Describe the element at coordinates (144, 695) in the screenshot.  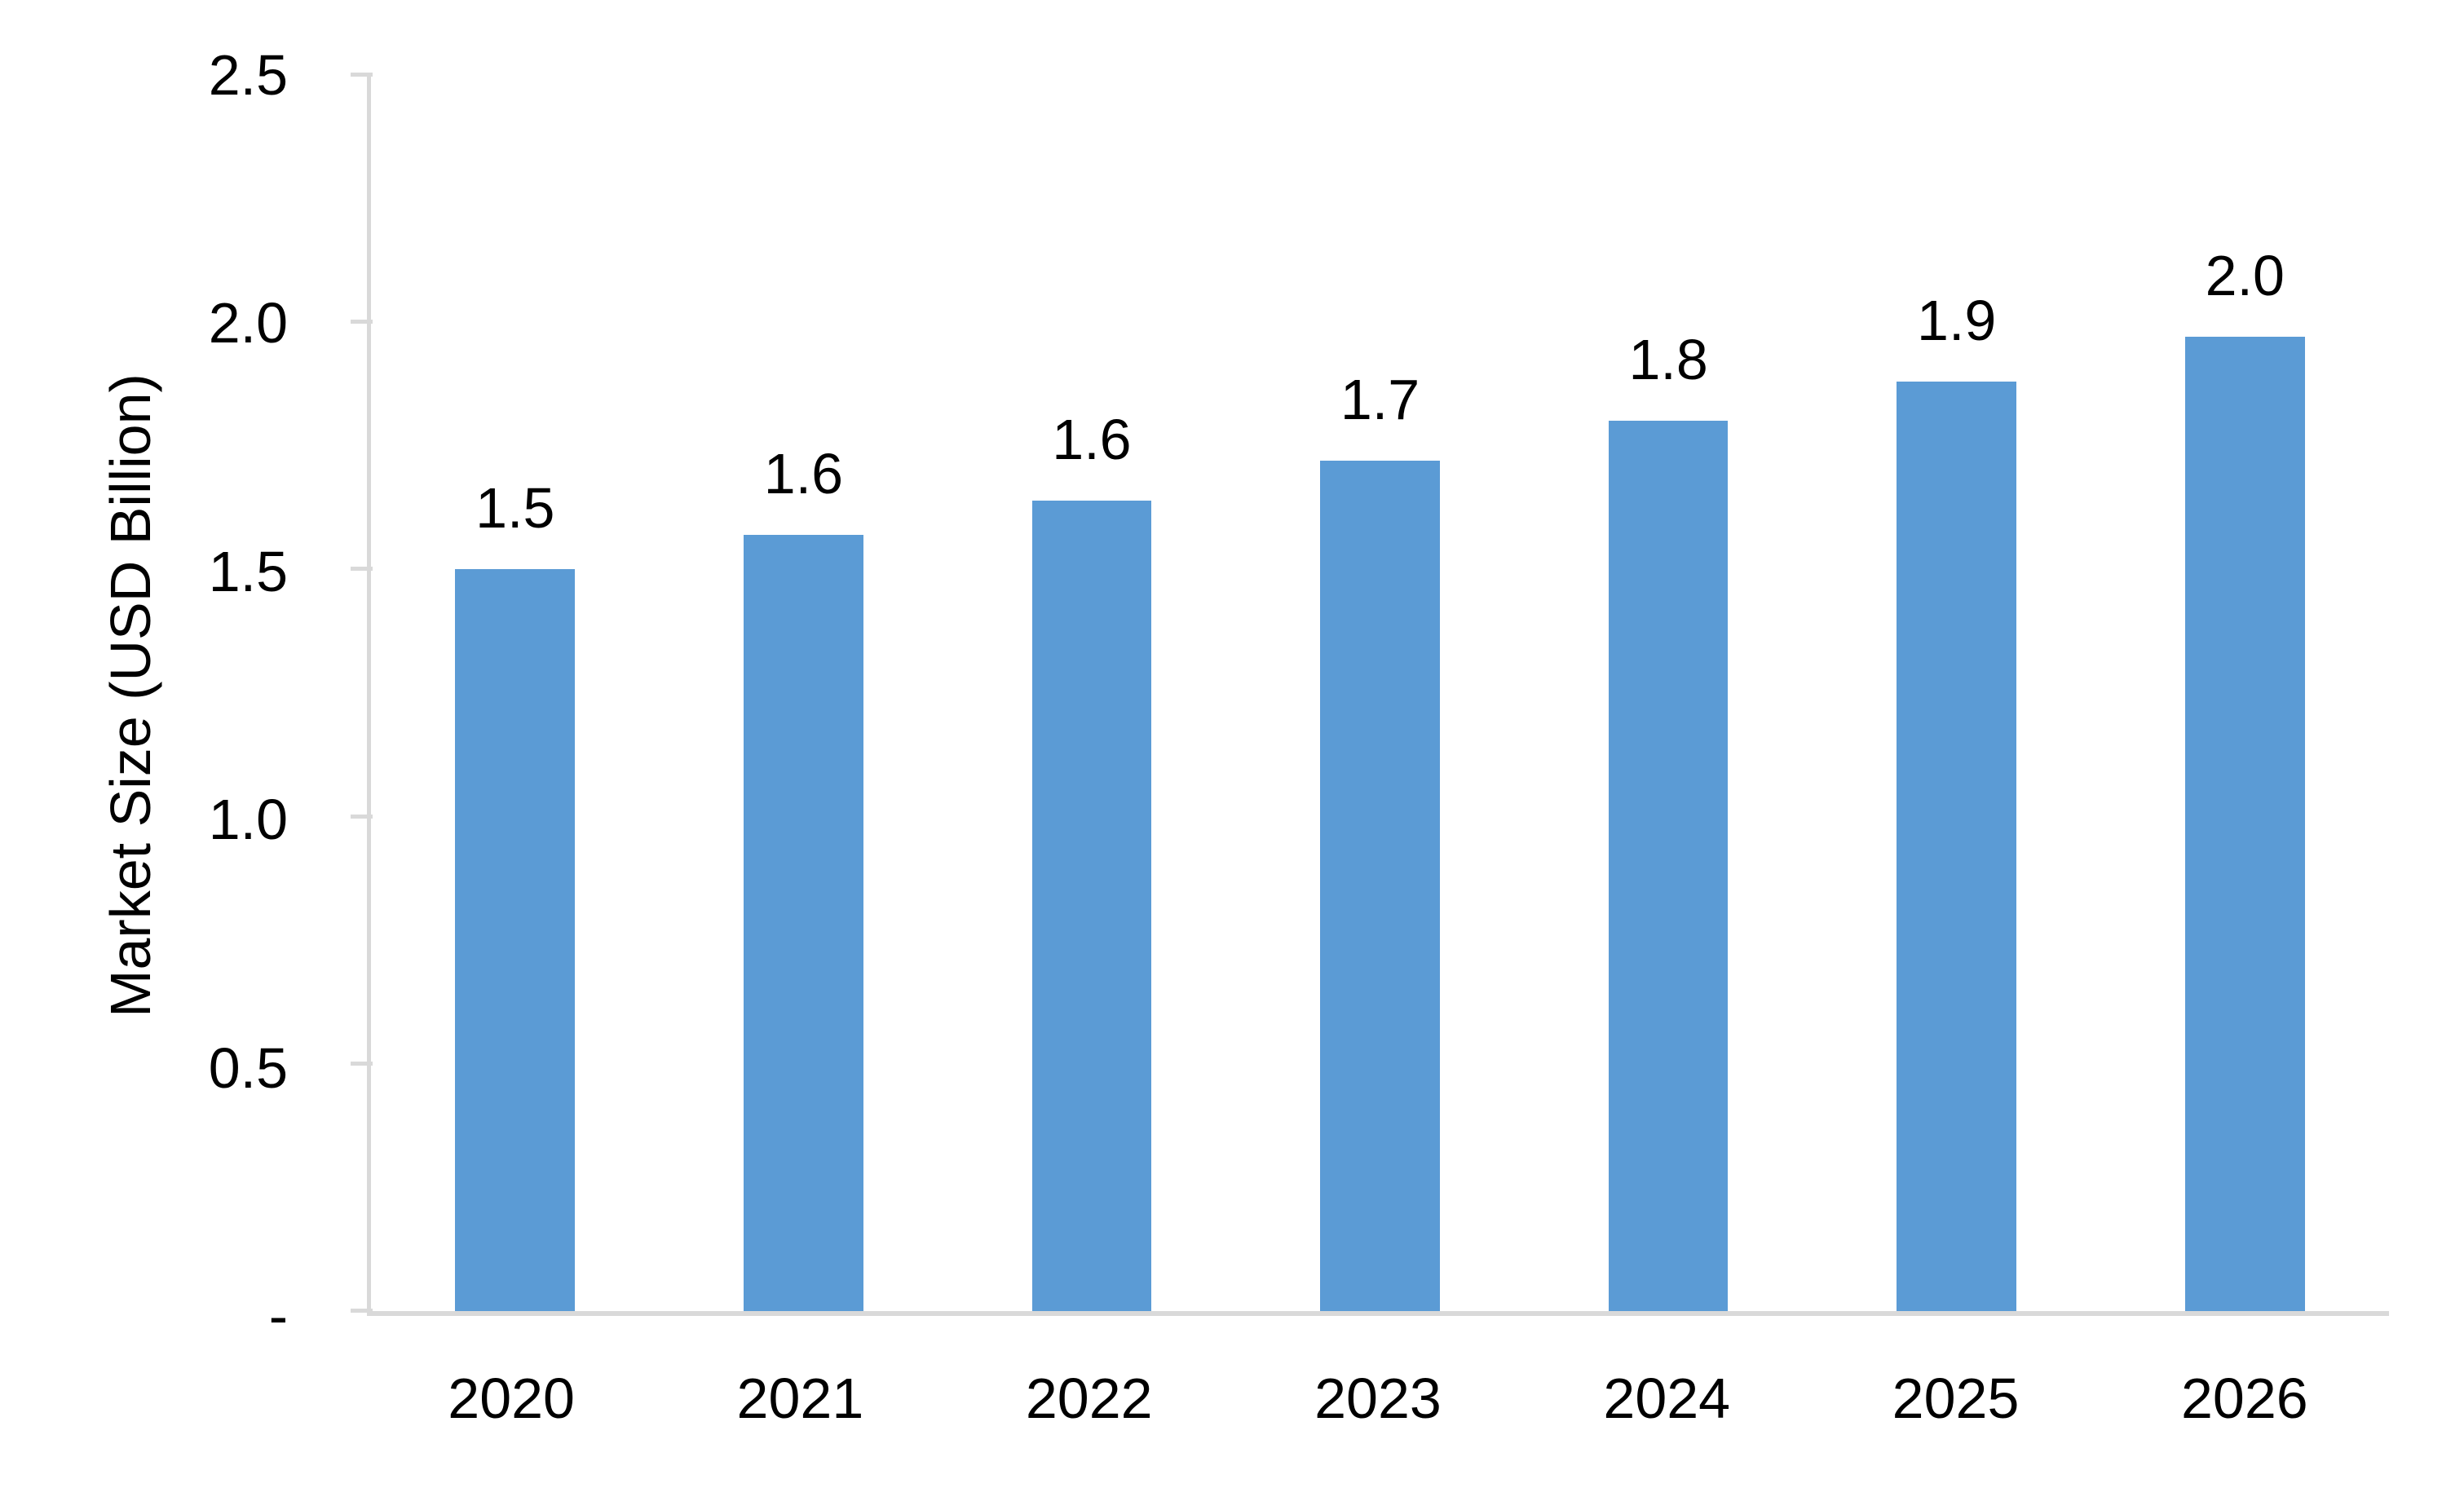
I see `y-axis-tick-labels: 2.5 2.0 1.5 1.0 0.5-` at that location.